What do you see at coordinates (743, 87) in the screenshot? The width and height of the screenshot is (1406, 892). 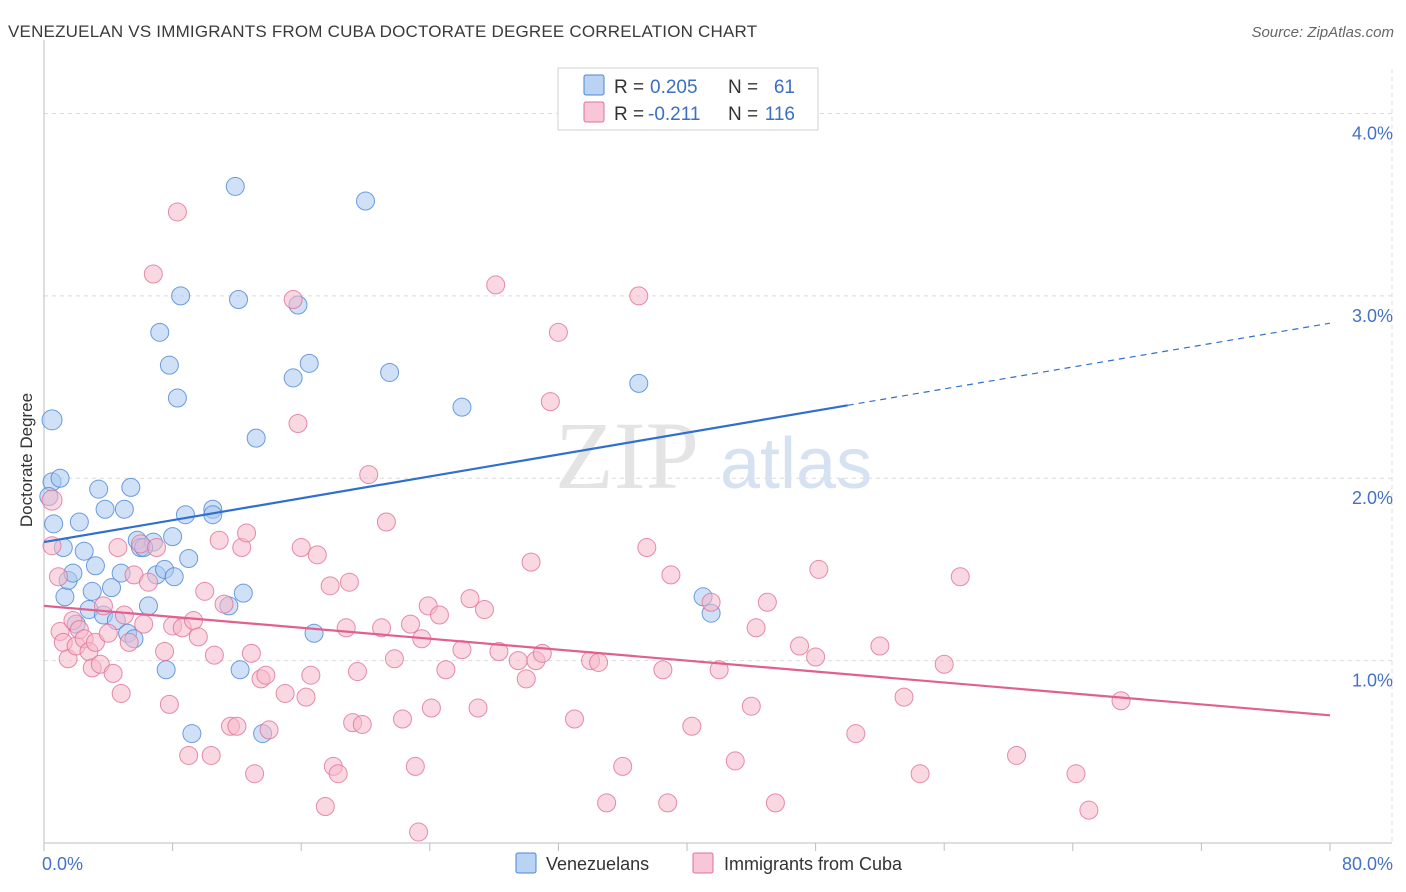 I see `legend-n-label-0: N =` at bounding box center [743, 87].